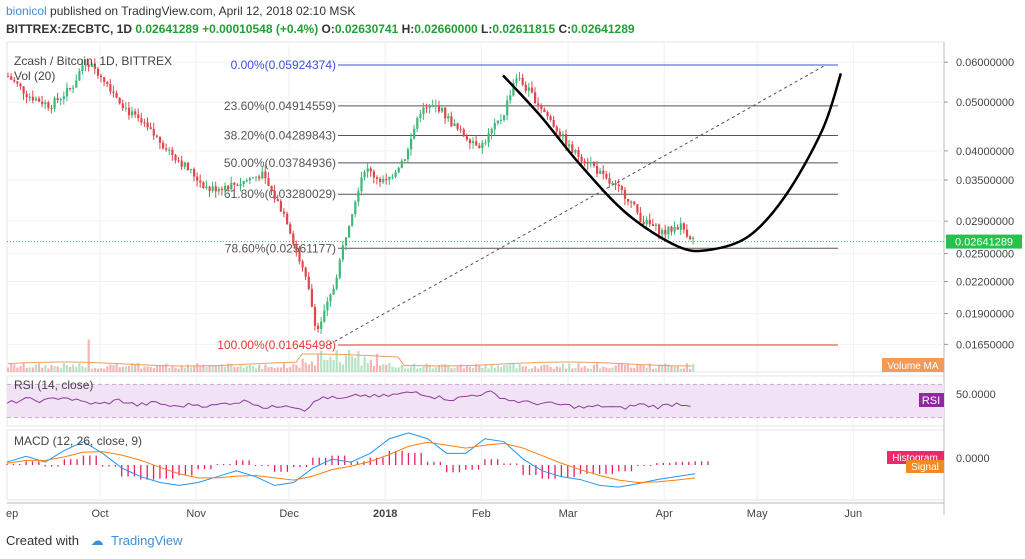  I want to click on symbol-line: BITTREX:ZECBTC, 1D, so click(69, 29).